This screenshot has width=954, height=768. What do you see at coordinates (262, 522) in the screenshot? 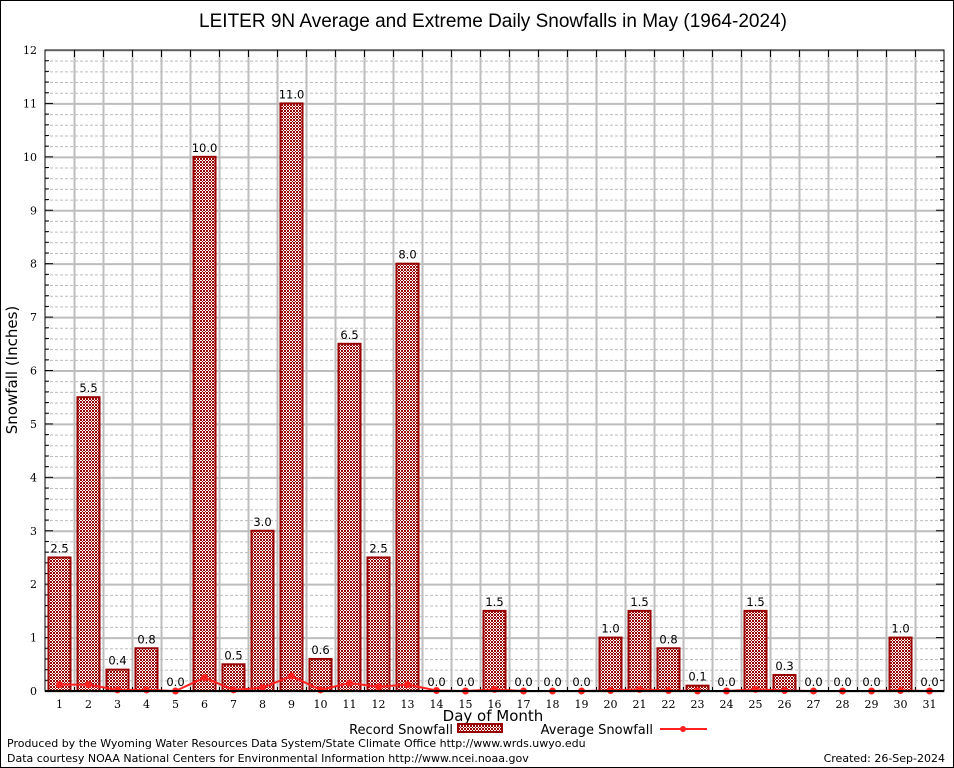
I see `bar-label-day-8: 3.0` at bounding box center [262, 522].